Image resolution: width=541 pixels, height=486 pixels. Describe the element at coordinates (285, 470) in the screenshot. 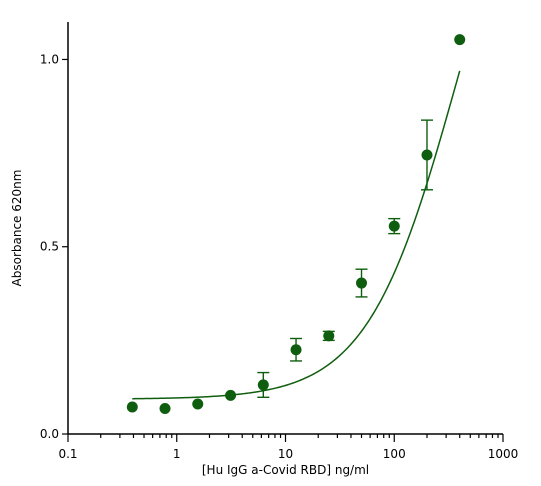

I see `x-axis-title: [Hu IgG a-Covid RBD] ng/ml` at that location.